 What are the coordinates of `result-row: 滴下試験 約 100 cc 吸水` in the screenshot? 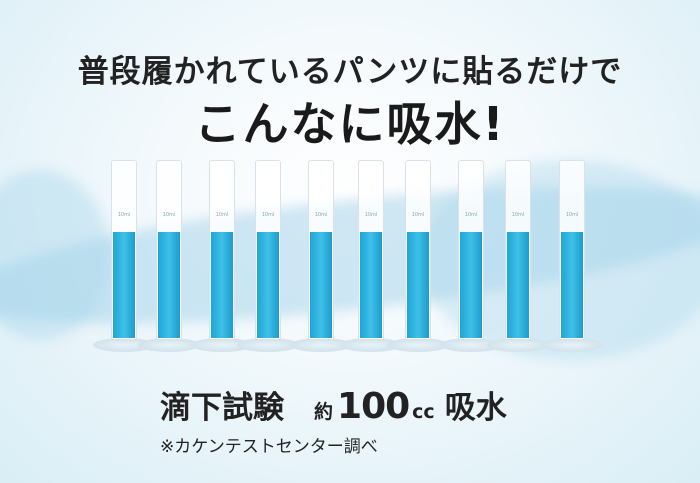 It's located at (333, 404).